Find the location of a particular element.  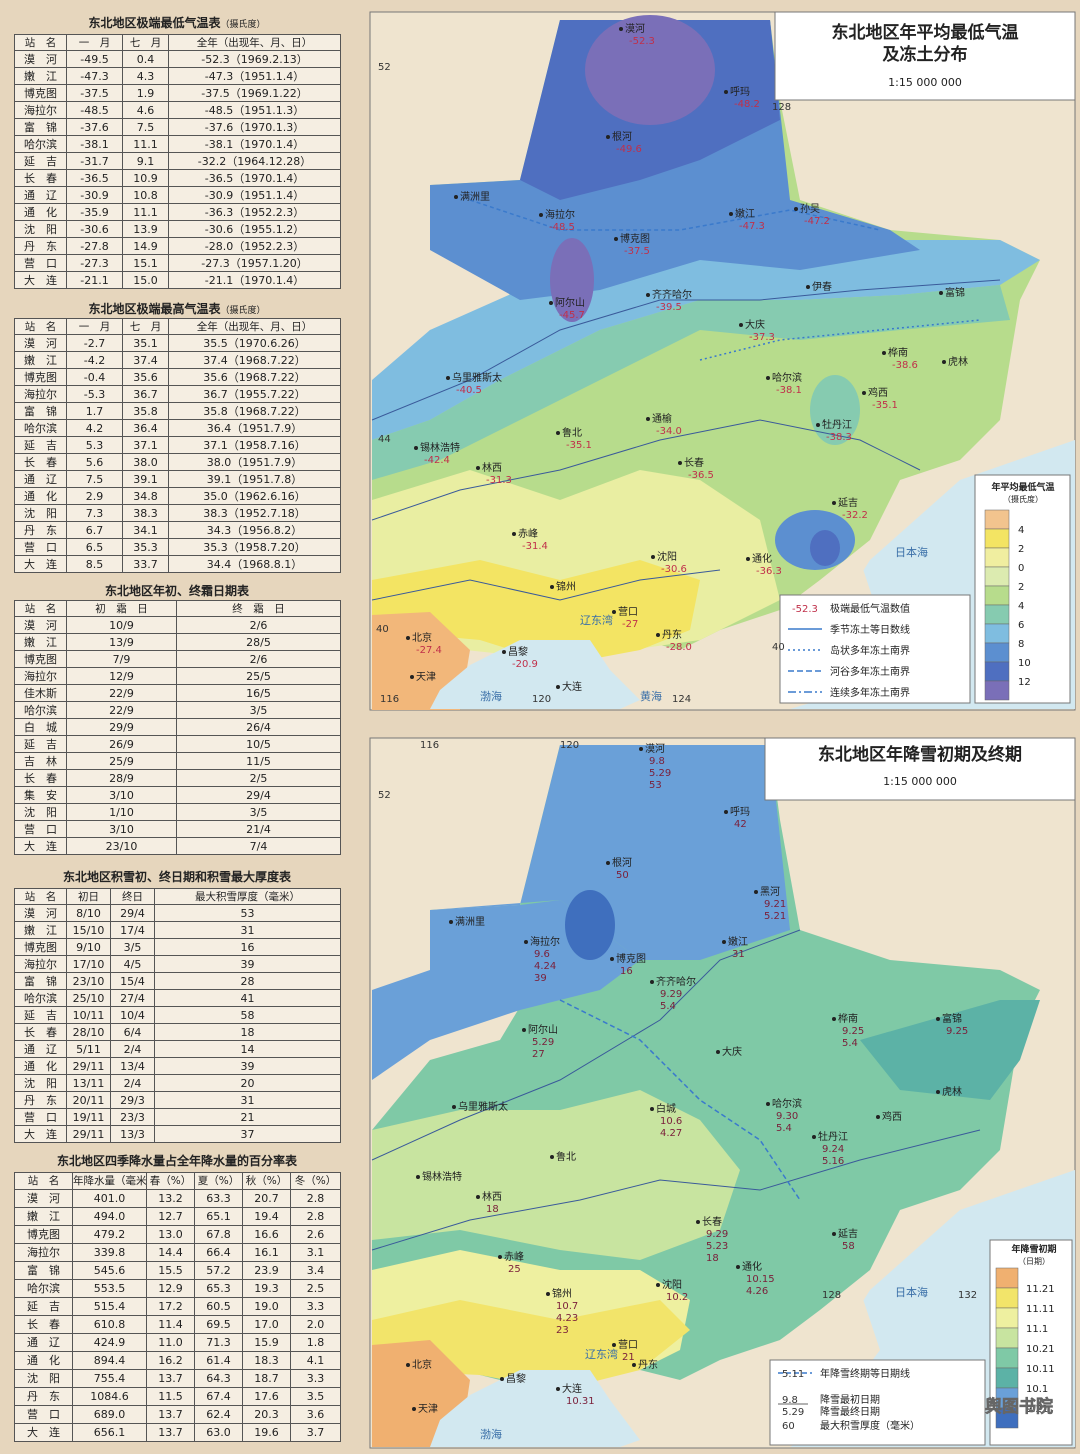

table-title-text: 东北地区四季降水量占全年降水量的百分率表 is located at coordinates (176, 1161).